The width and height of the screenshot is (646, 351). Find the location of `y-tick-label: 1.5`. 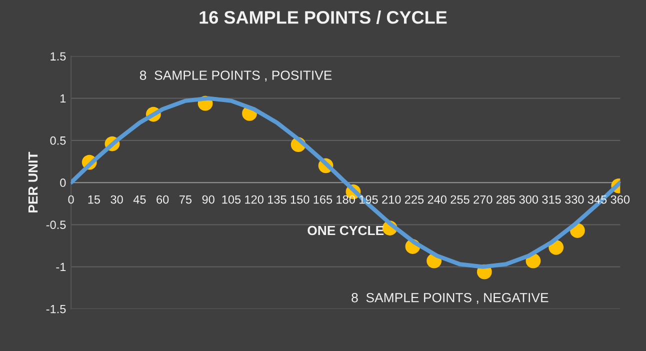

y-tick-label: 1.5 is located at coordinates (58, 56).